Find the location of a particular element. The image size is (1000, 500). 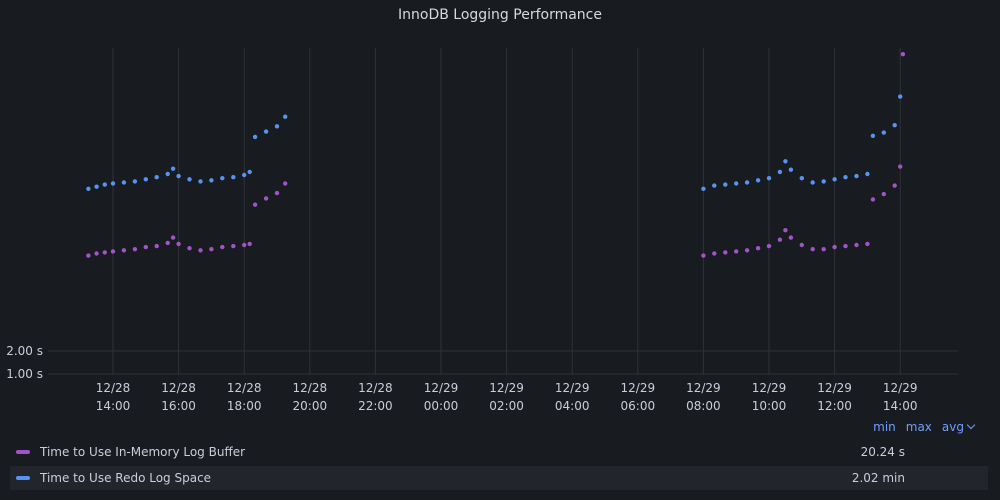

legend-row-redo-log-space: Time to Use Redo Log Space 2.02 min is located at coordinates (499, 478).